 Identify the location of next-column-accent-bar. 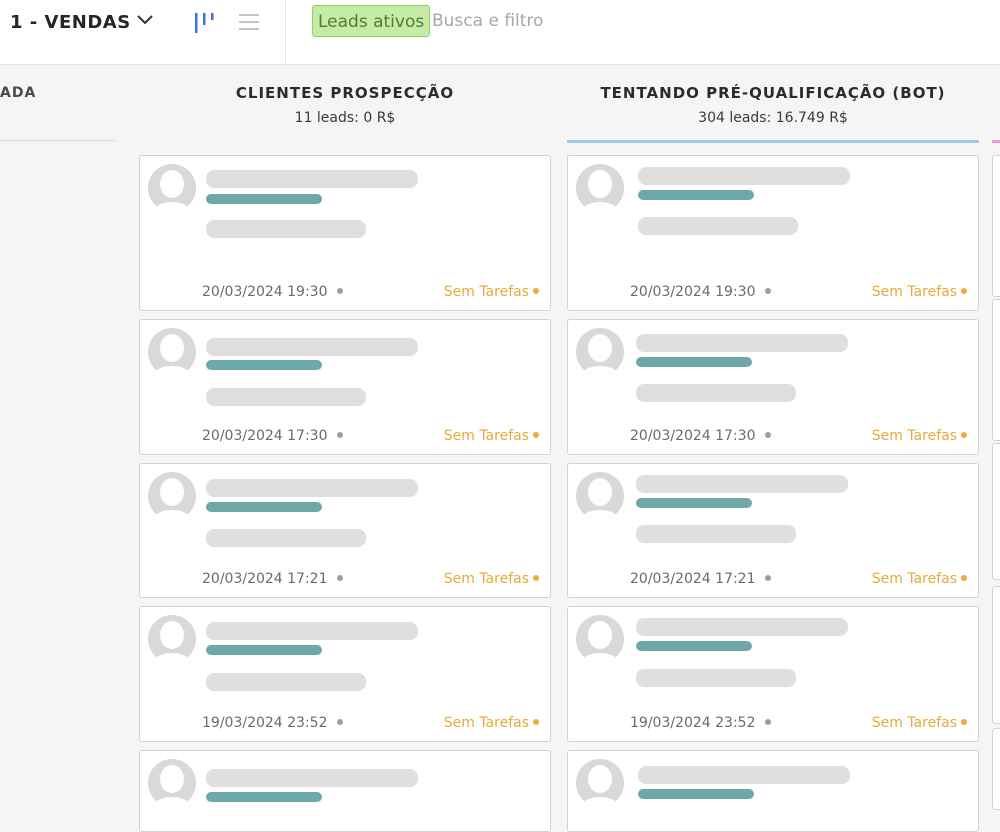
(996, 141).